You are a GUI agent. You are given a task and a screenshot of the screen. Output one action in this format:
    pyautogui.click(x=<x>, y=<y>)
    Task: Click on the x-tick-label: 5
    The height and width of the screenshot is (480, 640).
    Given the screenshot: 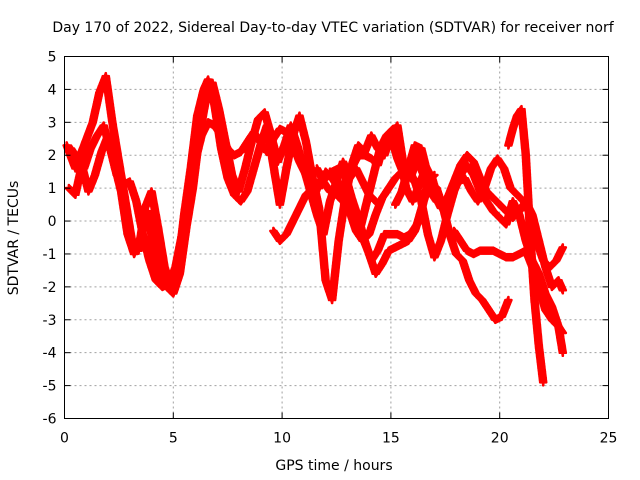 What is the action you would take?
    pyautogui.click(x=173, y=439)
    